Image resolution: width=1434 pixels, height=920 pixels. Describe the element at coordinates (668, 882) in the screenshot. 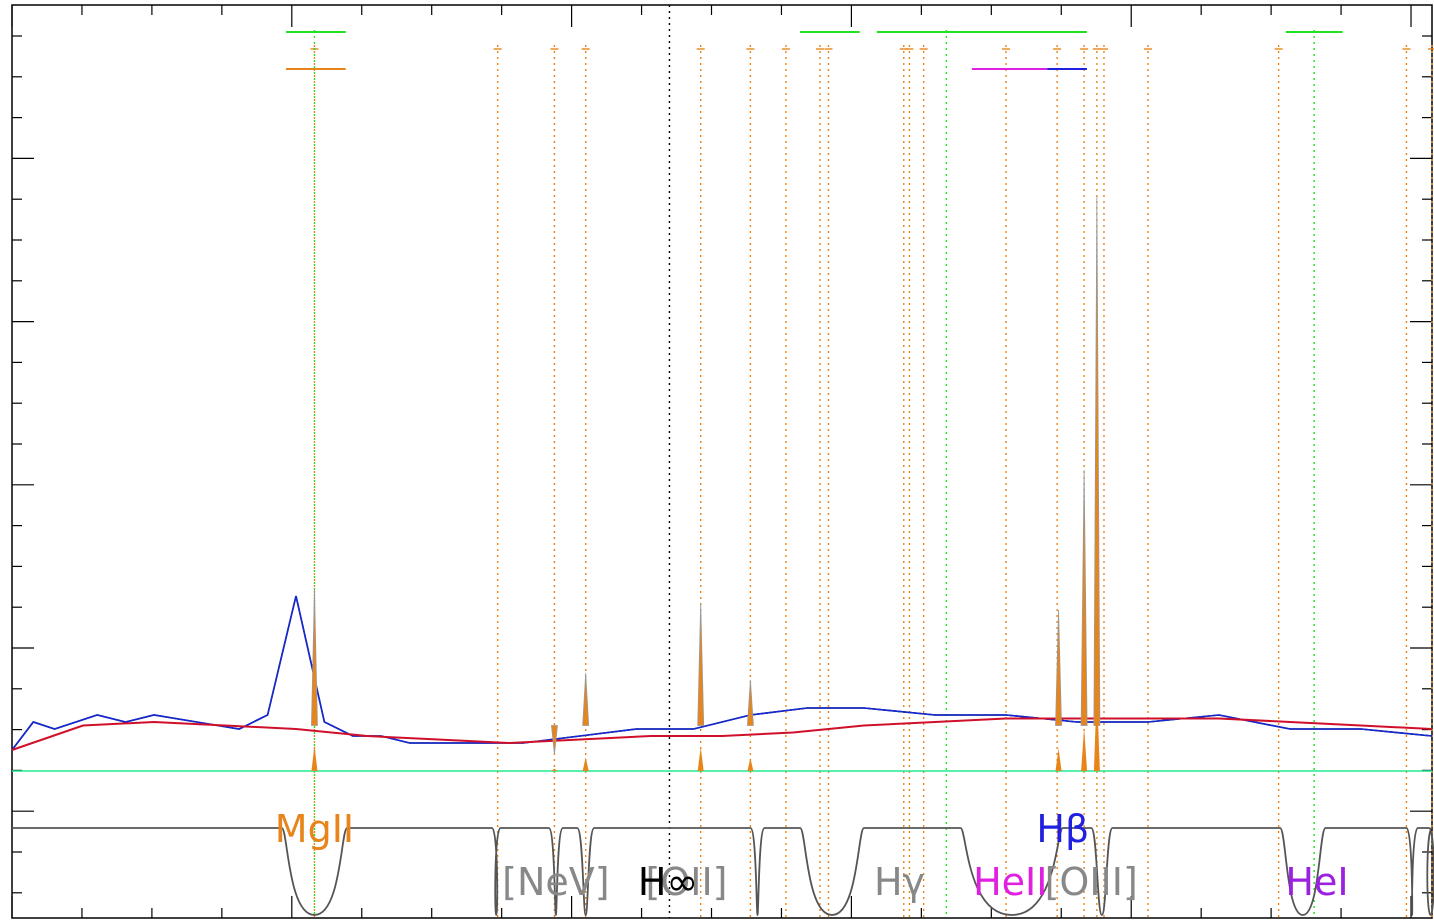

I see `line-label: H∞` at that location.